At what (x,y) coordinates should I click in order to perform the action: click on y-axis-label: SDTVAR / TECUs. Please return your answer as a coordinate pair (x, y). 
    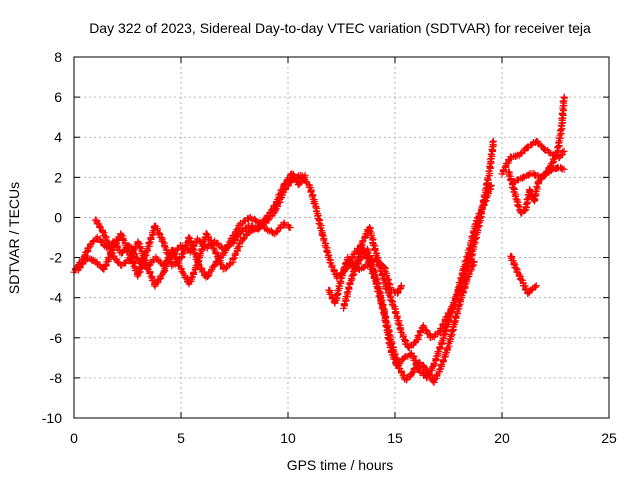
    Looking at the image, I should click on (14, 238).